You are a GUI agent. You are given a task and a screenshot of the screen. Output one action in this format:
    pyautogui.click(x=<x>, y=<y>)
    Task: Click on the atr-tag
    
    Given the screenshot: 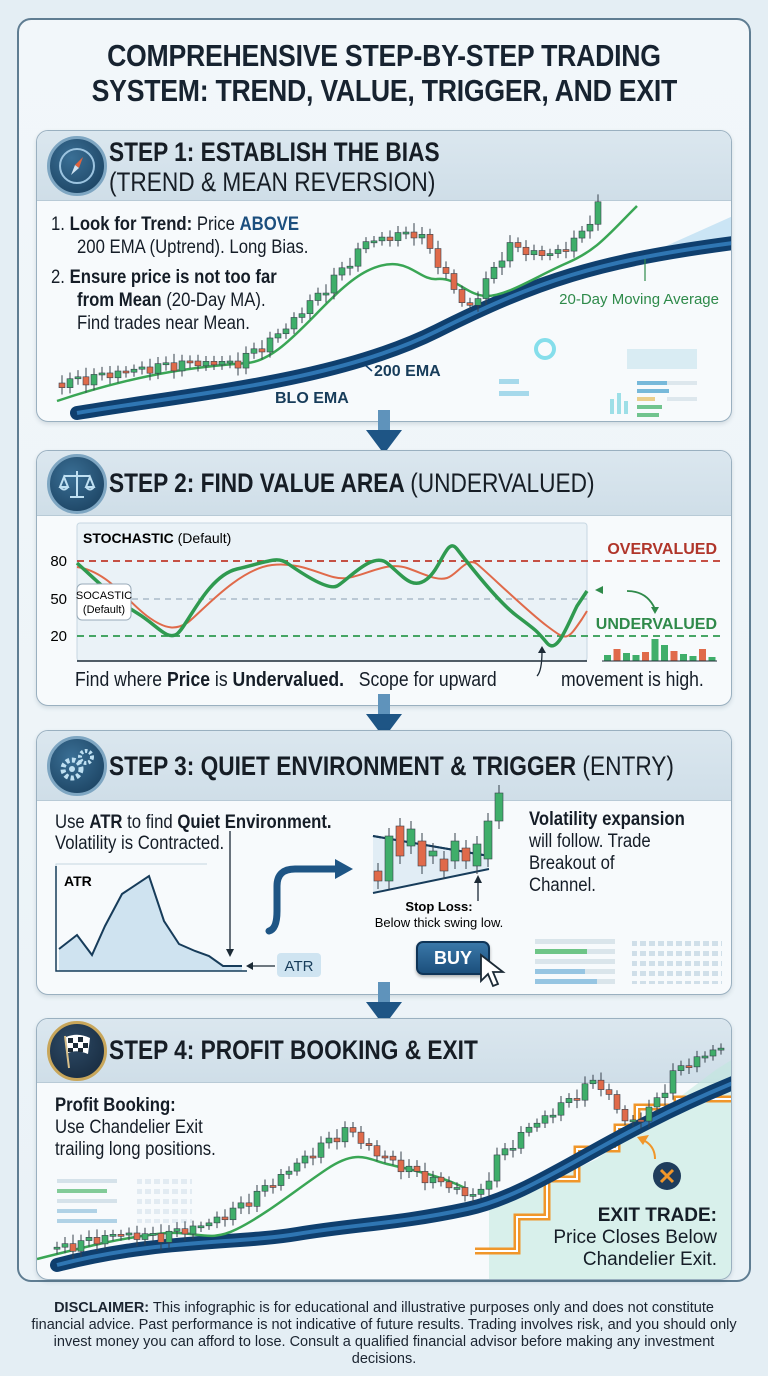 What is the action you would take?
    pyautogui.click(x=299, y=965)
    